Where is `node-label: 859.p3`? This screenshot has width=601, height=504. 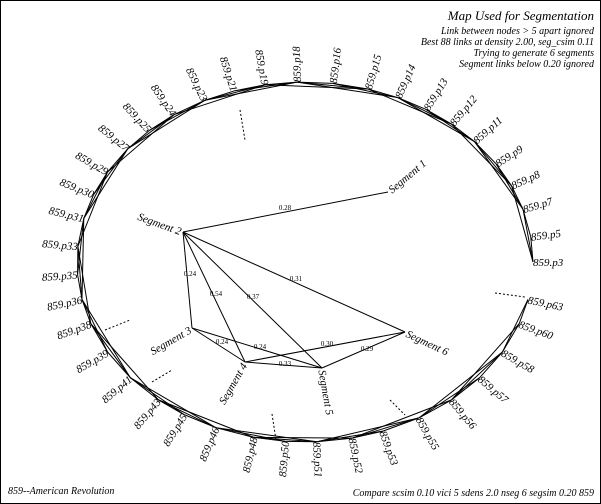
node-label: 859.p3 is located at coordinates (548, 263).